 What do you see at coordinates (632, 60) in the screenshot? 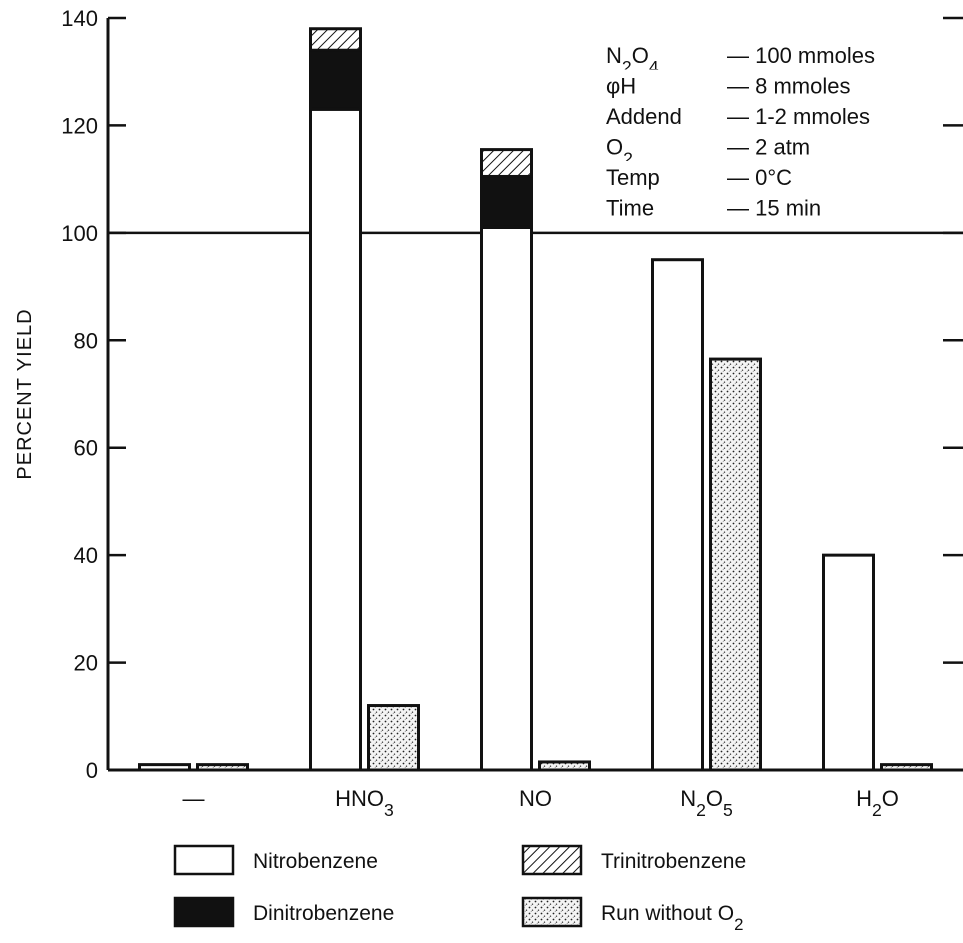
I see `condition-param: N2O4` at bounding box center [632, 60].